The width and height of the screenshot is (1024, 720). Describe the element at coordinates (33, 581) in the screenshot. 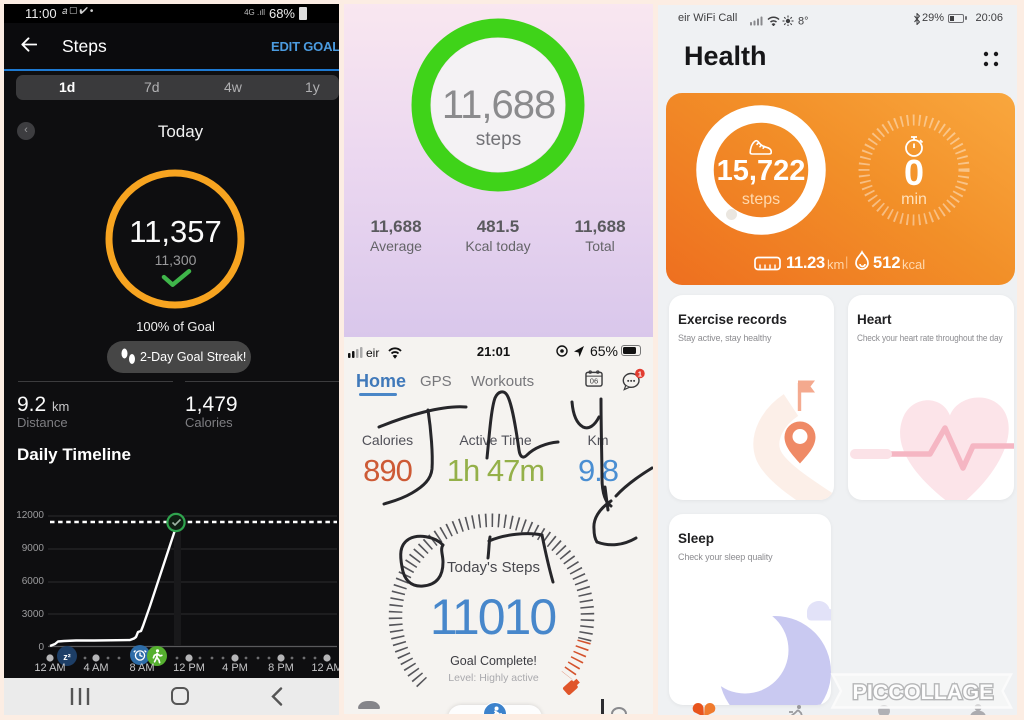

I see `svg-text: 6000` at that location.